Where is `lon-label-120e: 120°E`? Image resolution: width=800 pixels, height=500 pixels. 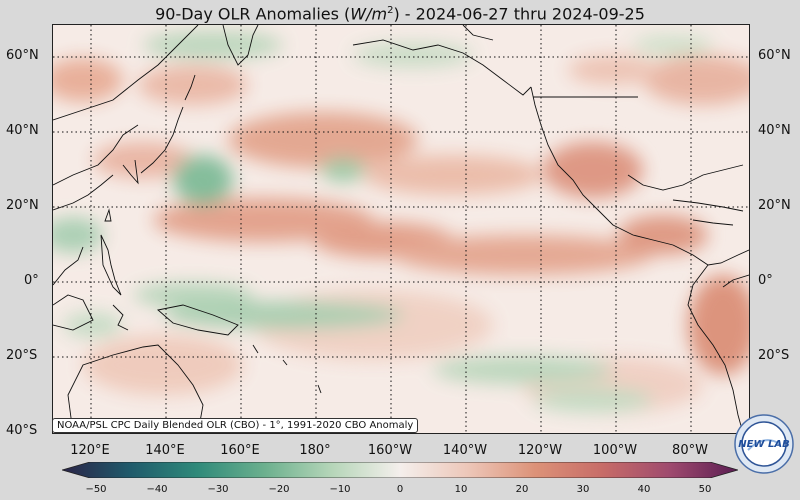
lon-label-120e: 120°E is located at coordinates (90, 450).